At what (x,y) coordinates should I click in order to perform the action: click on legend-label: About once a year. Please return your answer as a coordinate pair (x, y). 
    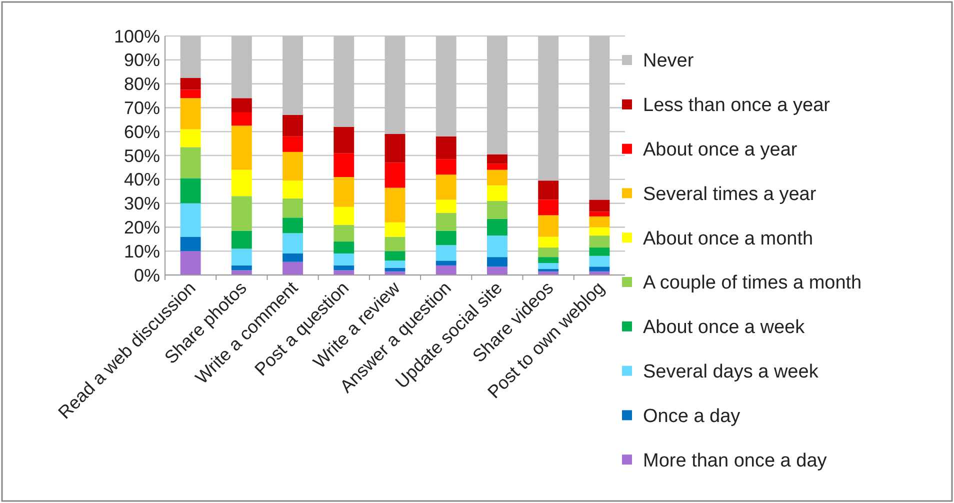
    Looking at the image, I should click on (720, 149).